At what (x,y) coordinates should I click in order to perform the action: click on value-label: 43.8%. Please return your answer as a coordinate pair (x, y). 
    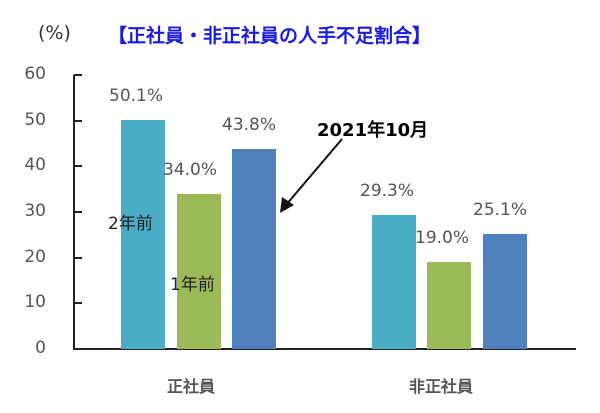
    Looking at the image, I should click on (249, 124).